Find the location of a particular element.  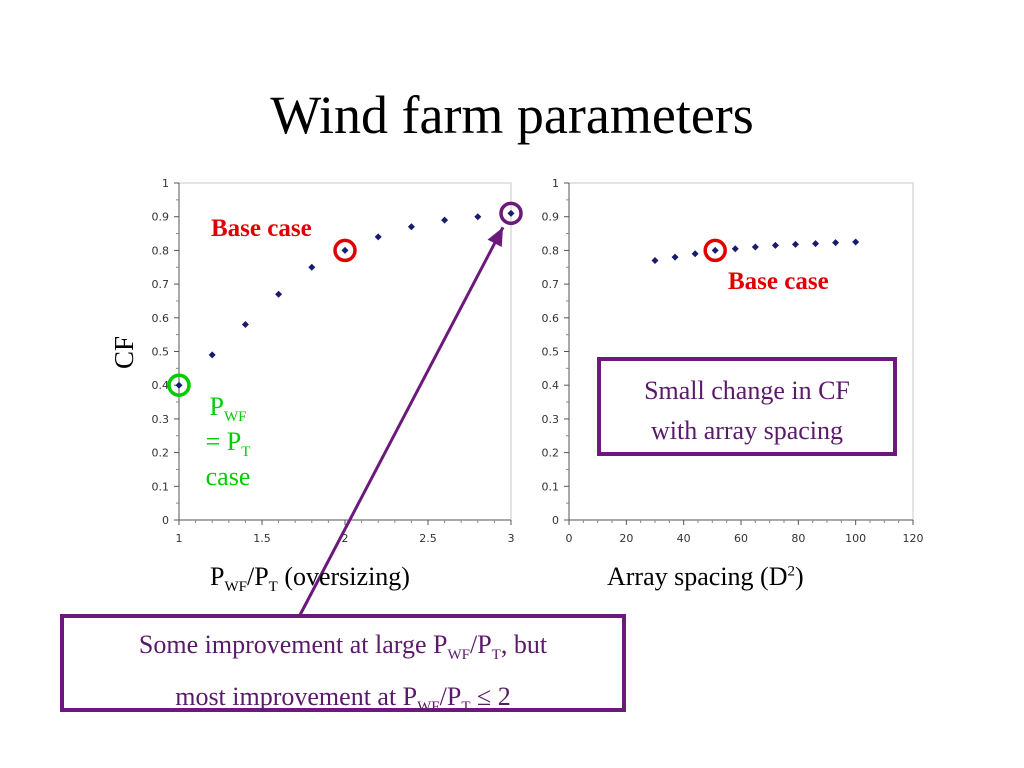

callout-improvement-line2: most improvement at PWF/PT ≤ 2 is located at coordinates (343, 702).